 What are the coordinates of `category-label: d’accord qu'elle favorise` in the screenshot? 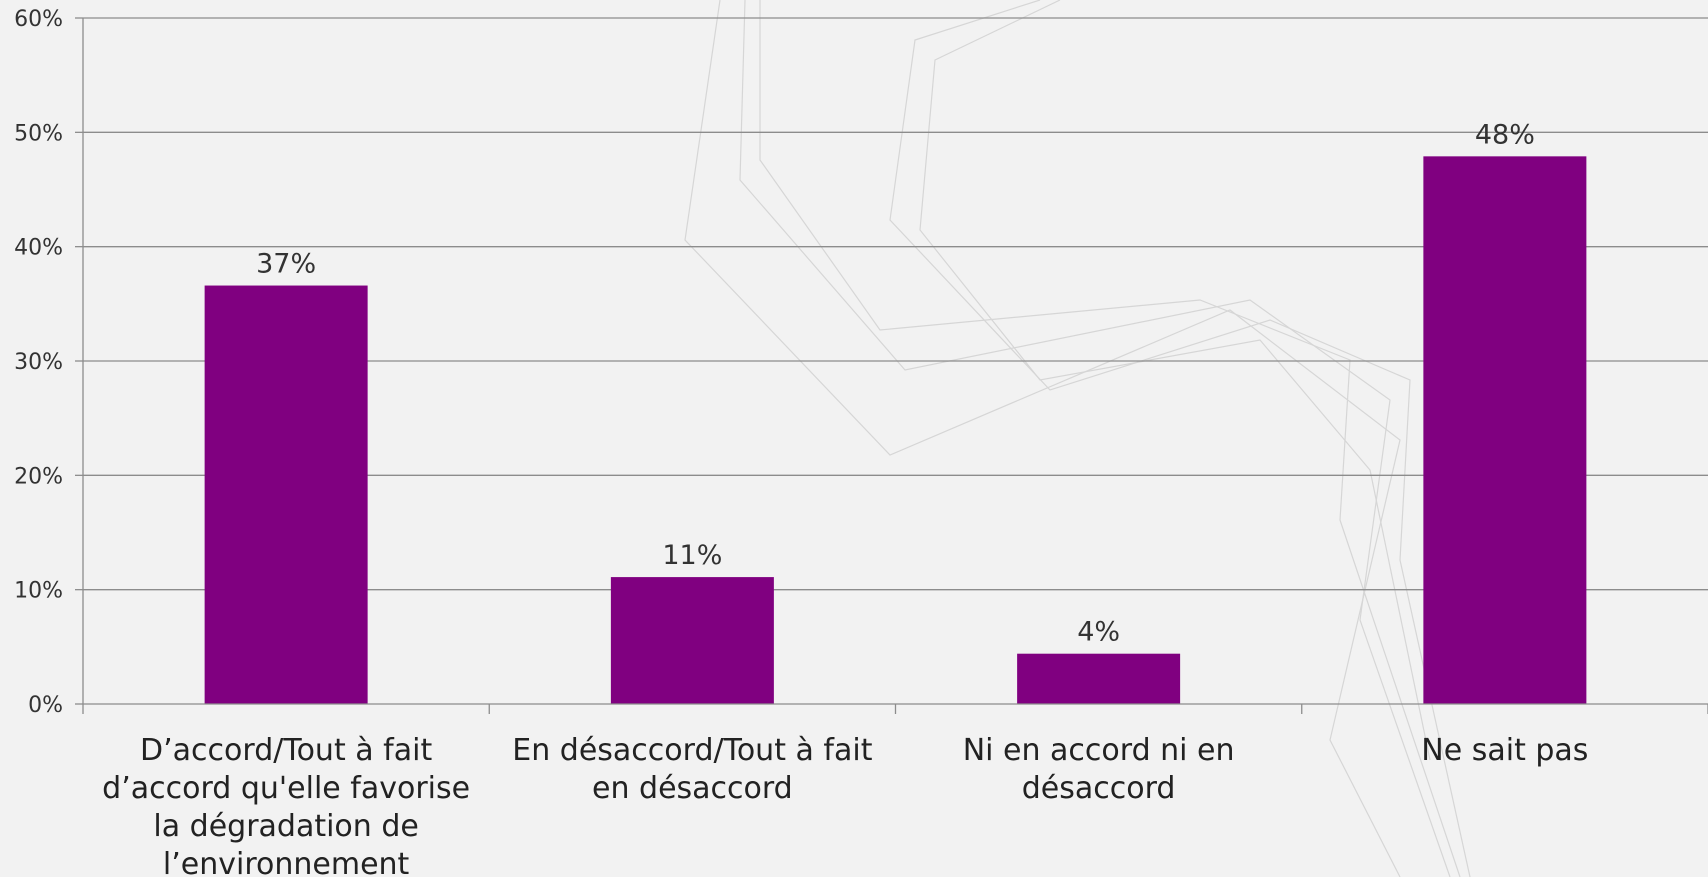 It's located at (286, 788).